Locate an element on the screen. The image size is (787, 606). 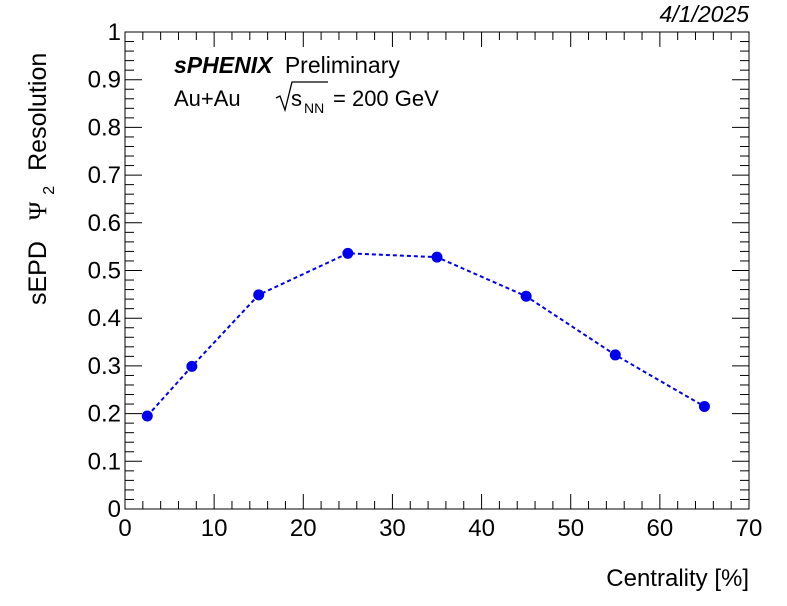
energy-symbol: s is located at coordinates (296, 98).